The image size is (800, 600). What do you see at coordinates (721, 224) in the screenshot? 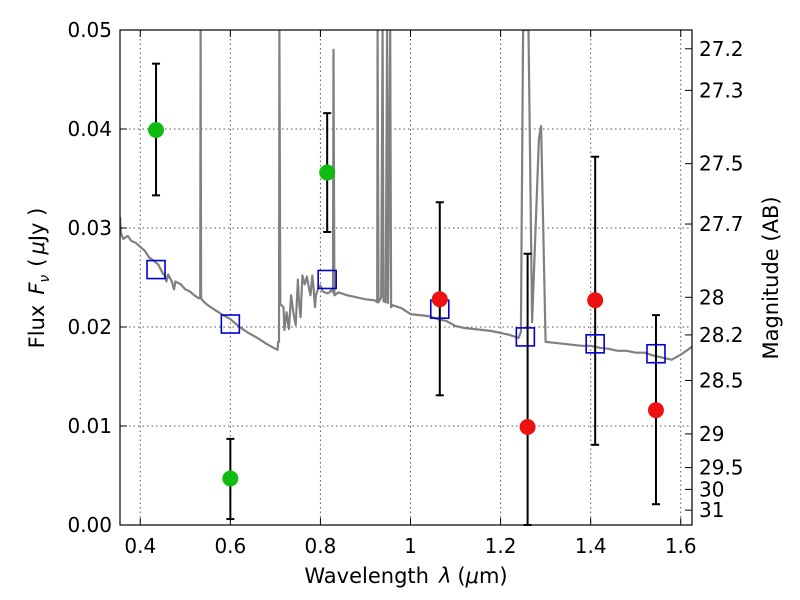
I see `y2-tick-label: 27.7` at bounding box center [721, 224].